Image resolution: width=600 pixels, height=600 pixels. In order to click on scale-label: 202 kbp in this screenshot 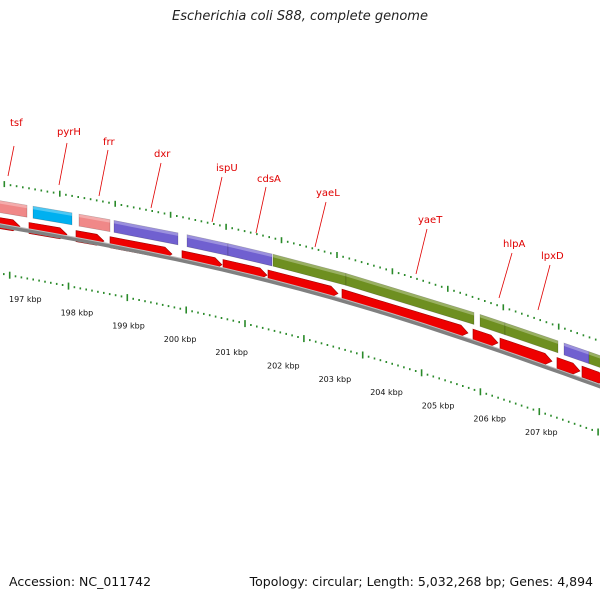, I will do `click(283, 366)`.